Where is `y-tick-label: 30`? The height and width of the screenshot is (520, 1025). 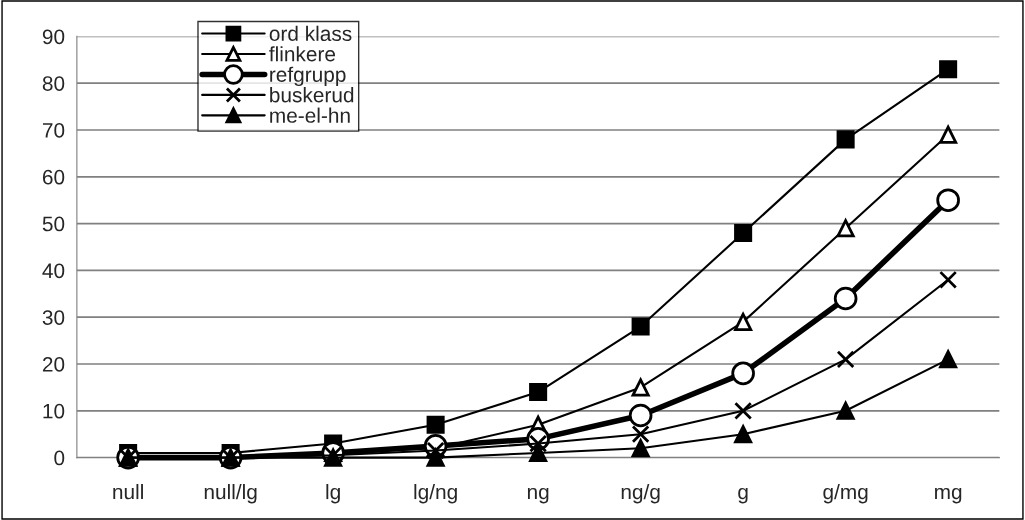 y-tick-label: 30 is located at coordinates (53, 317).